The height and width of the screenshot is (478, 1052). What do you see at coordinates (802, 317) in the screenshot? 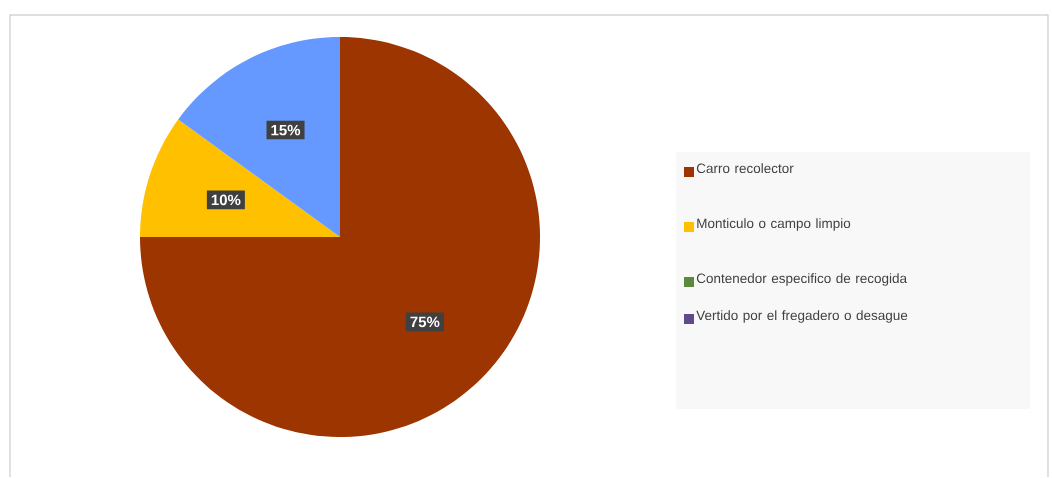
I see `legend-label: Vertido por el fregadero o desague` at bounding box center [802, 317].